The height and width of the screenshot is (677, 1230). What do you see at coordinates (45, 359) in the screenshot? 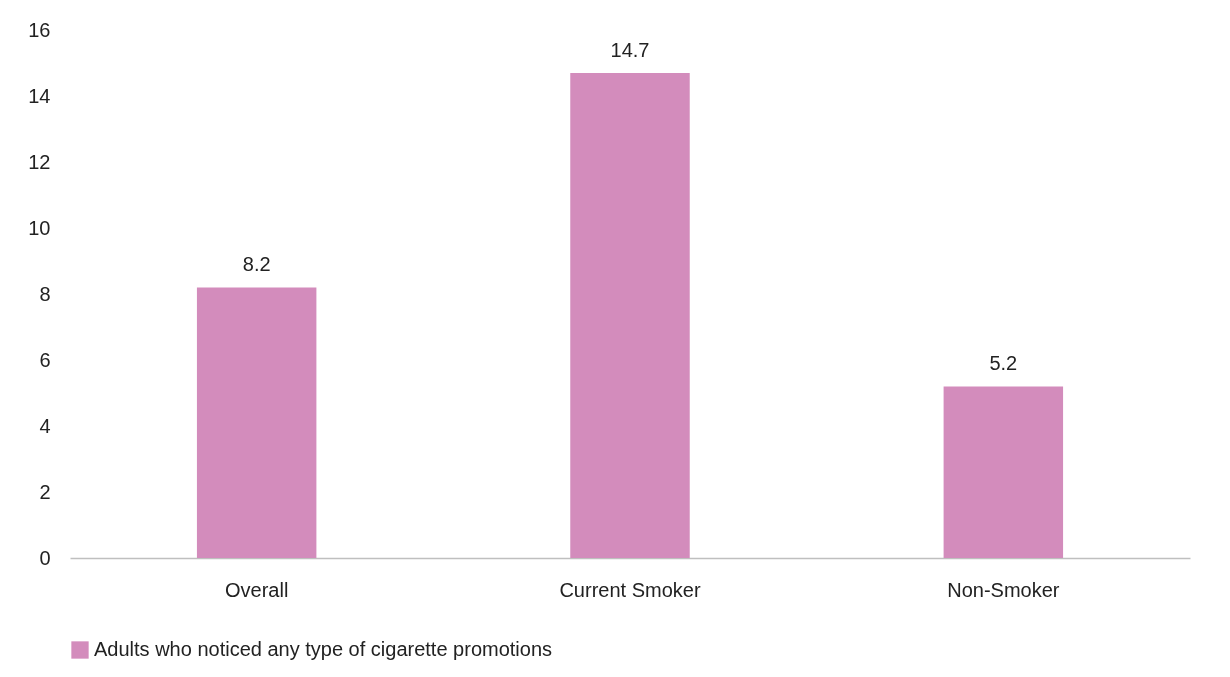
I see `y-tick-label: 6` at bounding box center [45, 359].